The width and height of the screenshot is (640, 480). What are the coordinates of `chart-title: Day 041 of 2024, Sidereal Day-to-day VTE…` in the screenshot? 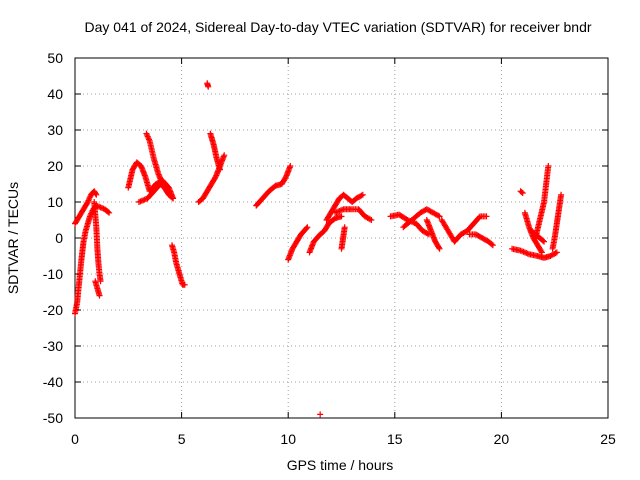 It's located at (337, 27).